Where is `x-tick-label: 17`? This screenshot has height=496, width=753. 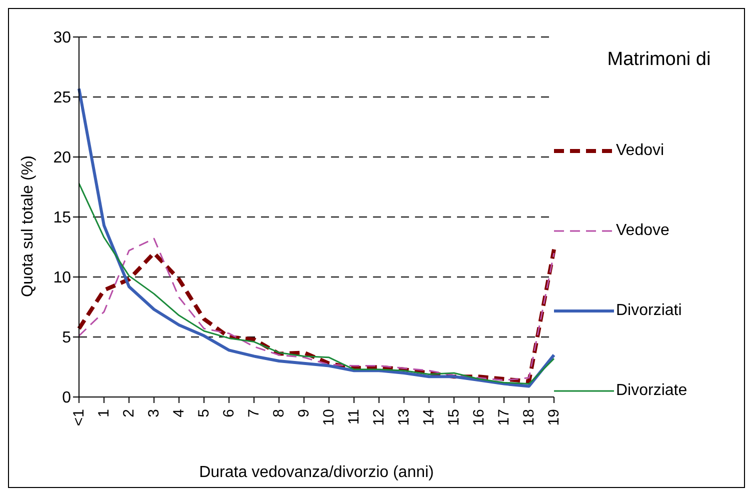
x-tick-label: 17 is located at coordinates (504, 417).